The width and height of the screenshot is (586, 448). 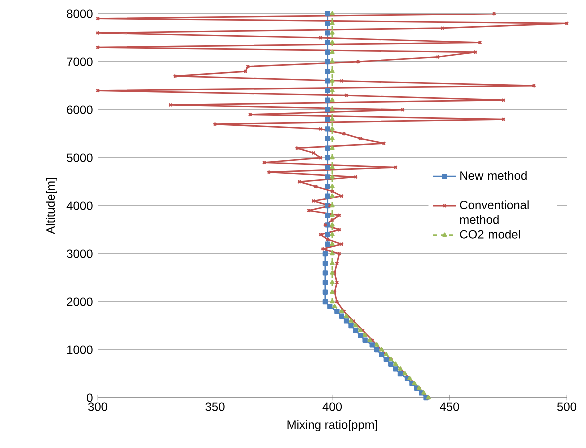 What do you see at coordinates (90, 398) in the screenshot?
I see `y-tick-label: 0` at bounding box center [90, 398].